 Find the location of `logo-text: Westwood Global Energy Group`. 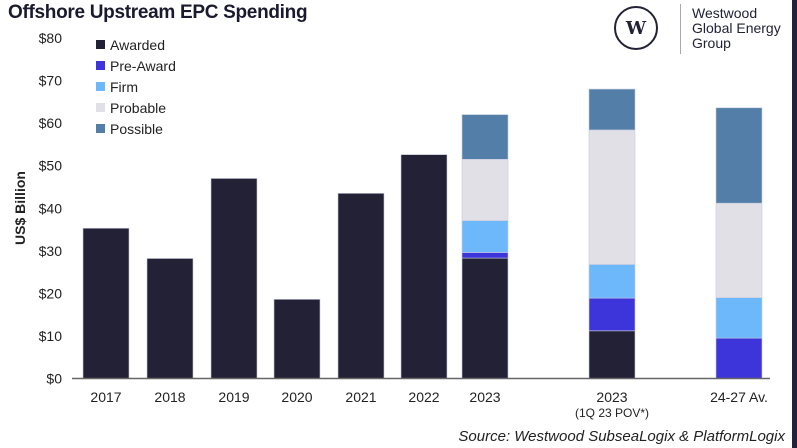

logo-text: Westwood Global Energy Group is located at coordinates (736, 28).